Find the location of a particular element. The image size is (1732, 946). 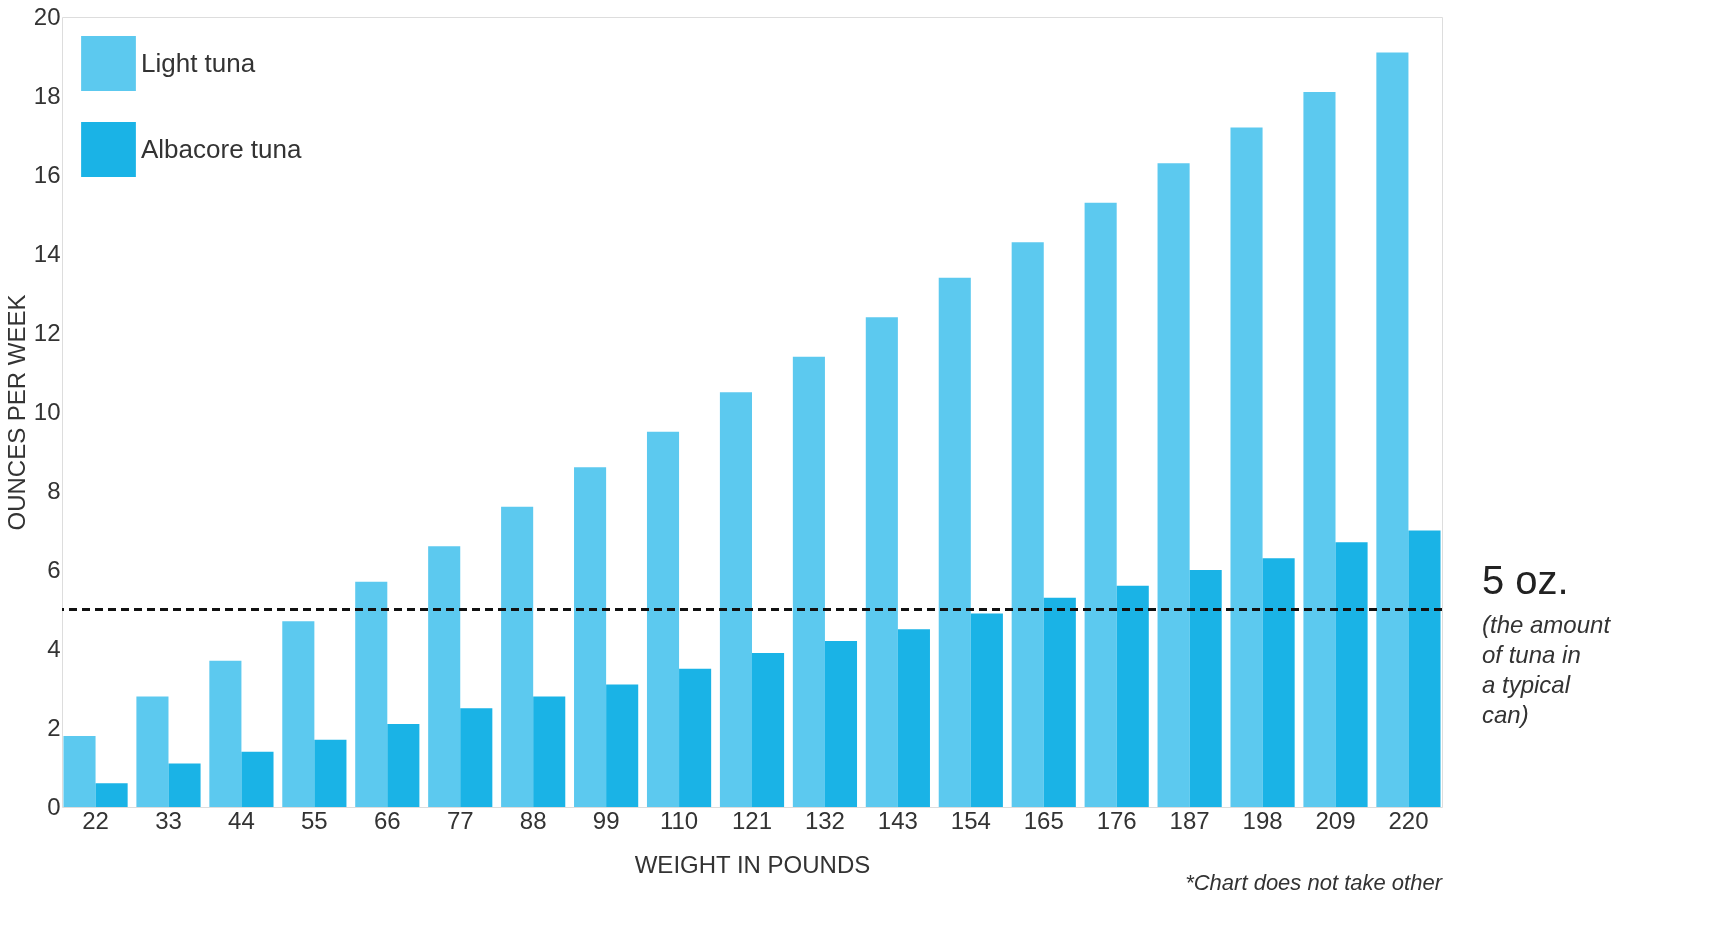

x-tick-label: 99 is located at coordinates (606, 820).